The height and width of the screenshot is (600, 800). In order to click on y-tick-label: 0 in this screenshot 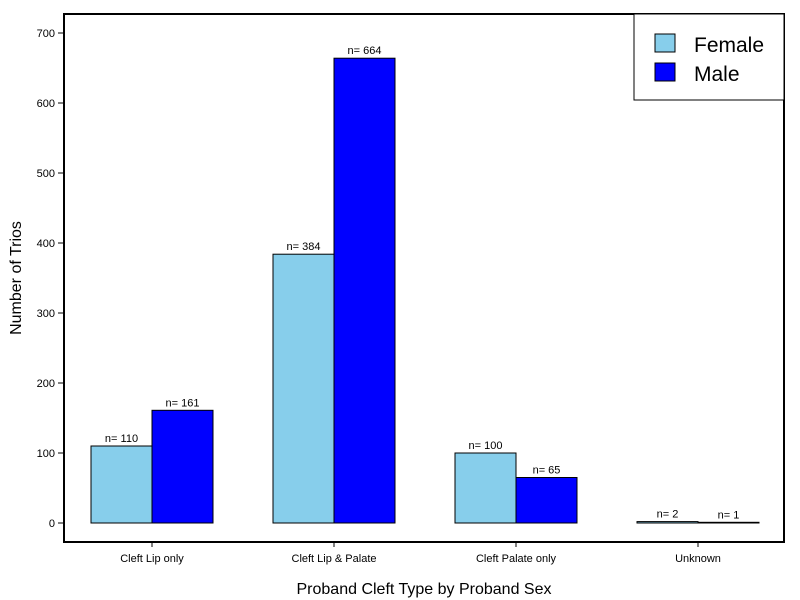, I will do `click(52, 524)`.